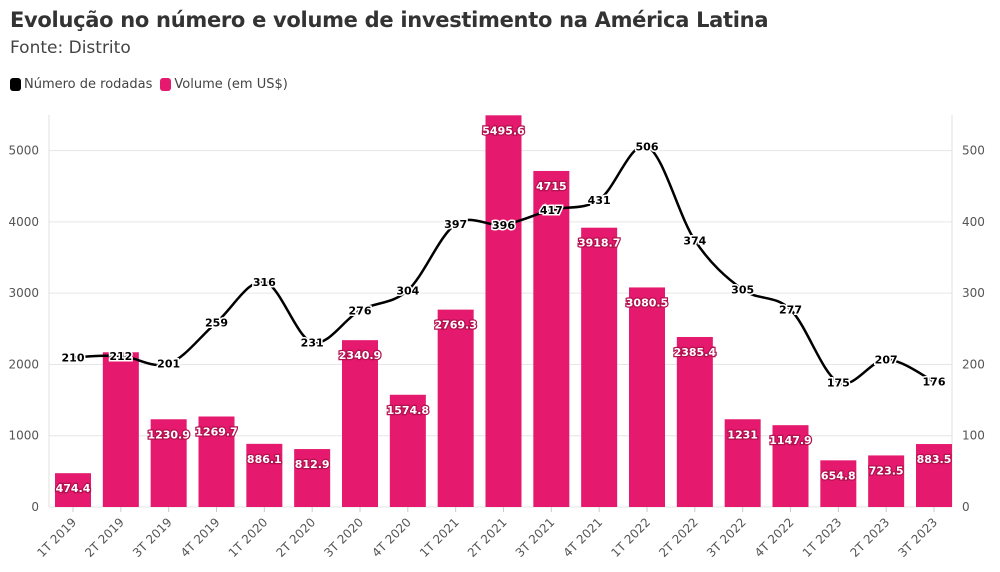 The image size is (1000, 572). Describe the element at coordinates (296, 537) in the screenshot. I see `x-tick-label: 2T 2020` at that location.